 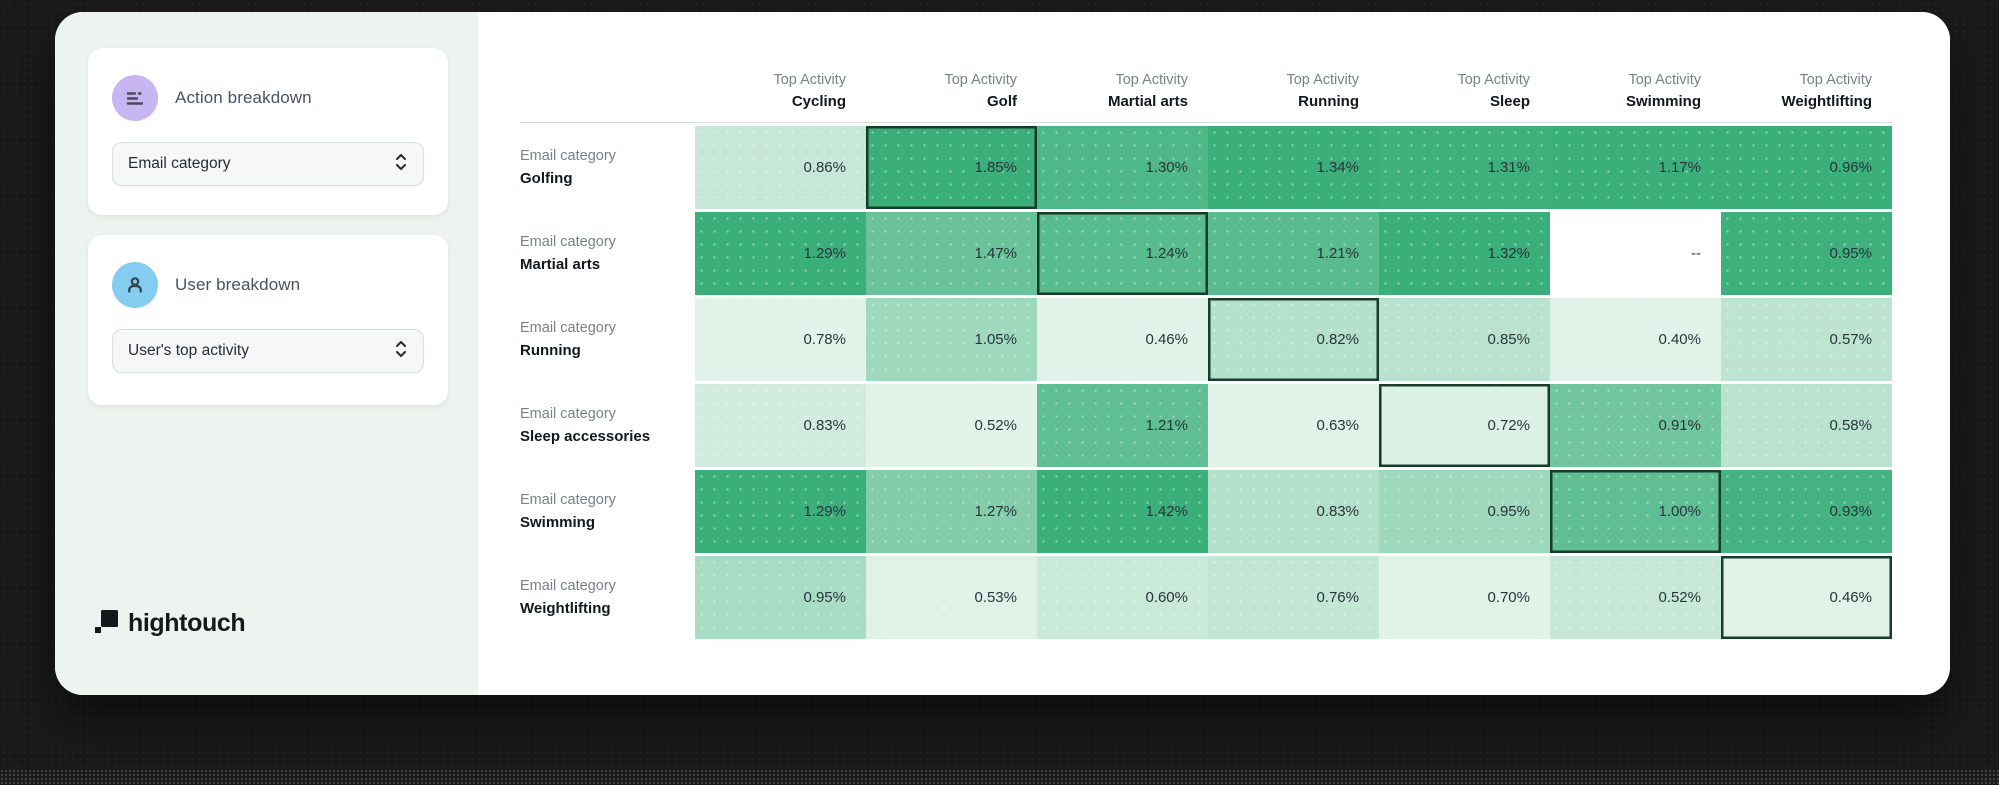 I want to click on hightouch-logo: hightouch, so click(x=170, y=623).